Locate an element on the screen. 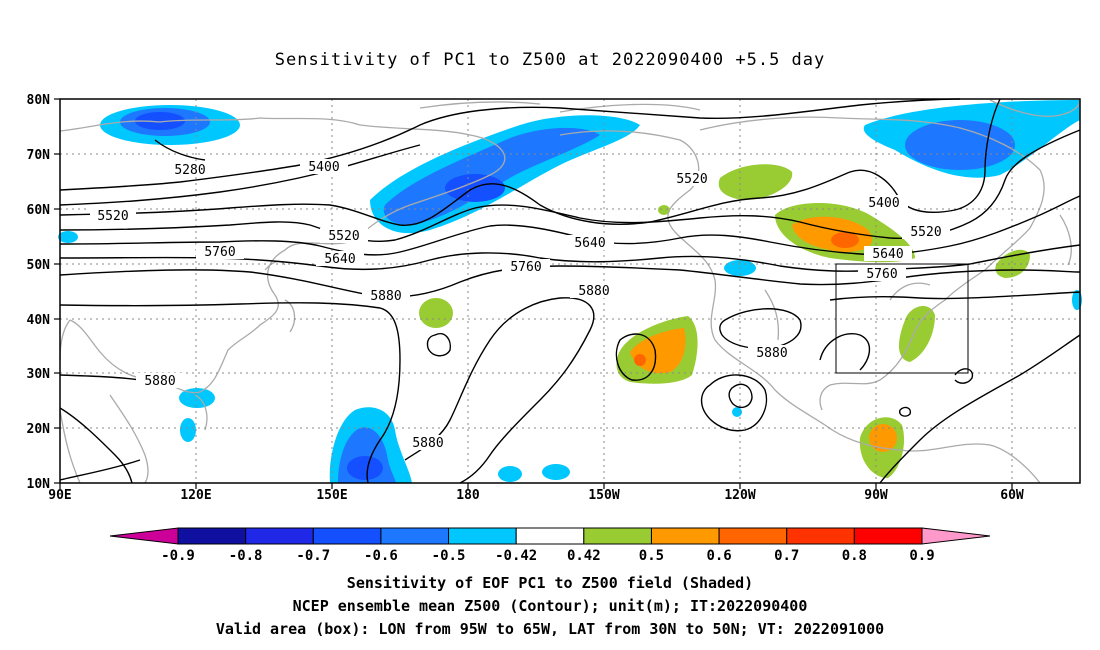 The width and height of the screenshot is (1100, 650). lat-label: 30N is located at coordinates (39, 374).